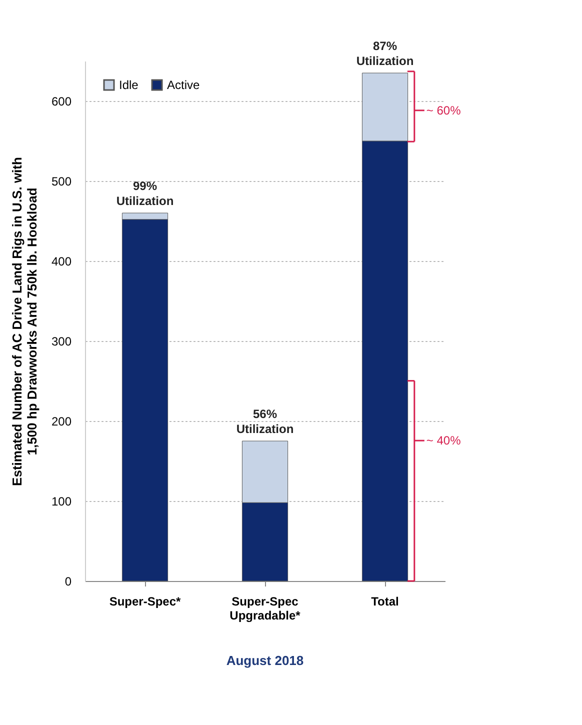 The width and height of the screenshot is (582, 725). Describe the element at coordinates (265, 608) in the screenshot. I see `x-tick-label: Super-Spec Upgradable*` at that location.